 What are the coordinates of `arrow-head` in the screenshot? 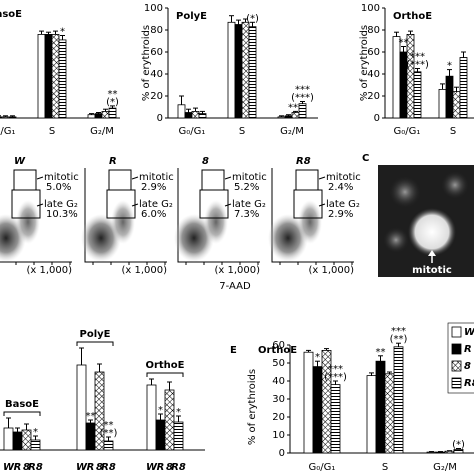 It's located at (432, 253).